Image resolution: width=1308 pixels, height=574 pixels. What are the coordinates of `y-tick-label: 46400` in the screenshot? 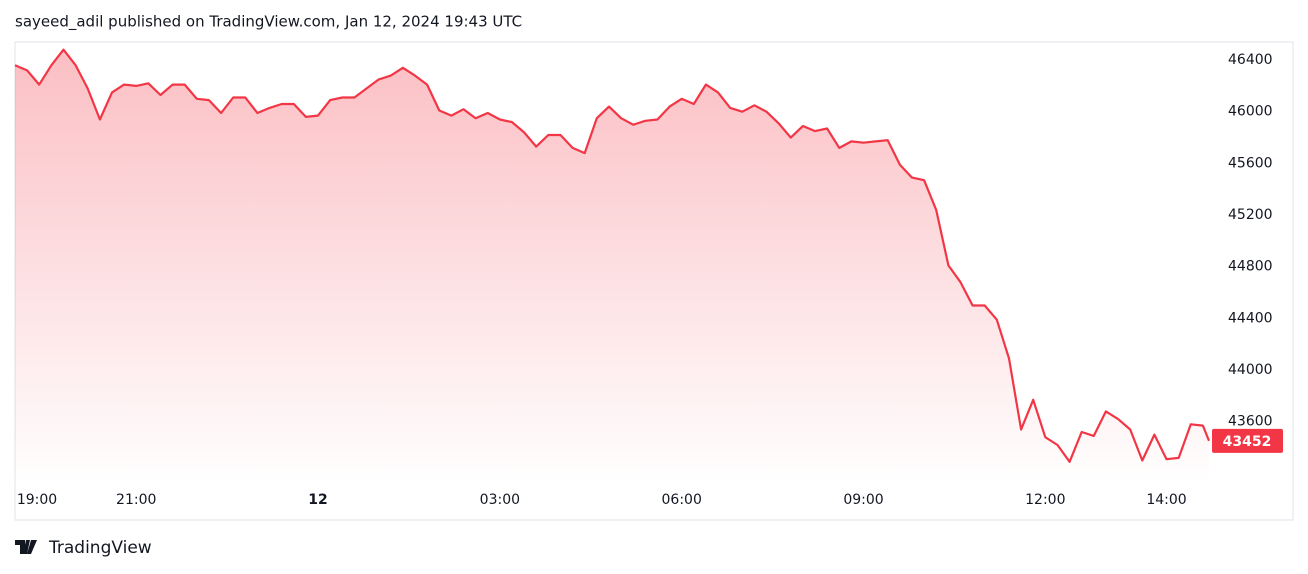 It's located at (1250, 60).